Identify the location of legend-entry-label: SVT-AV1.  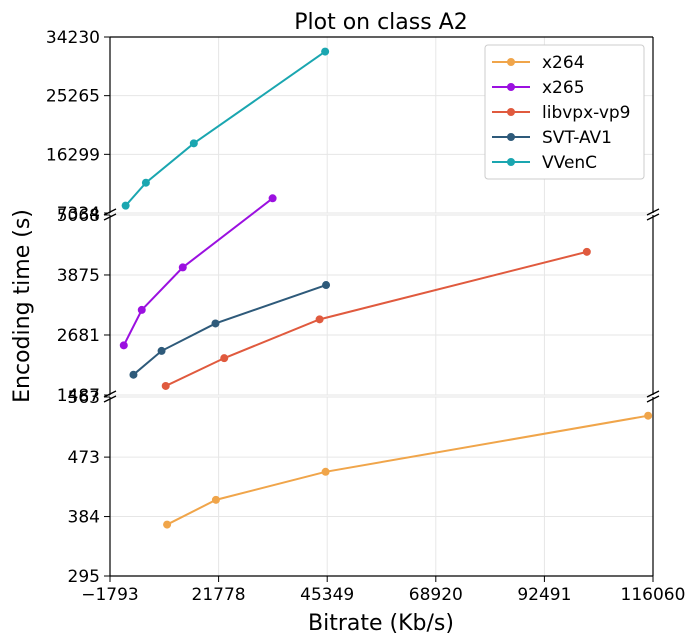
(577, 138).